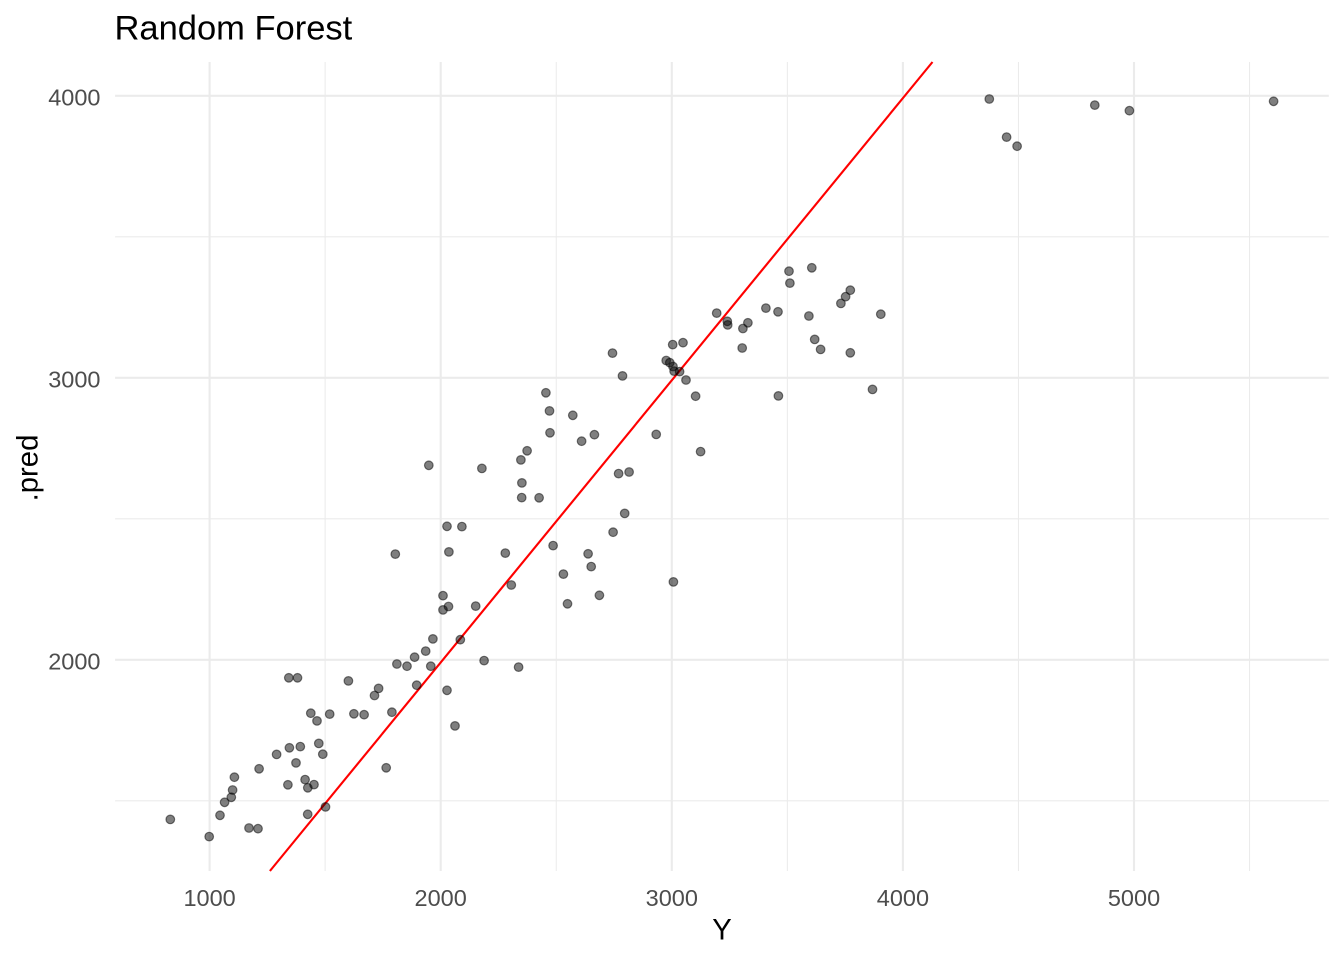  Describe the element at coordinates (234, 29) in the screenshot. I see `svg-text: Random Forest` at that location.